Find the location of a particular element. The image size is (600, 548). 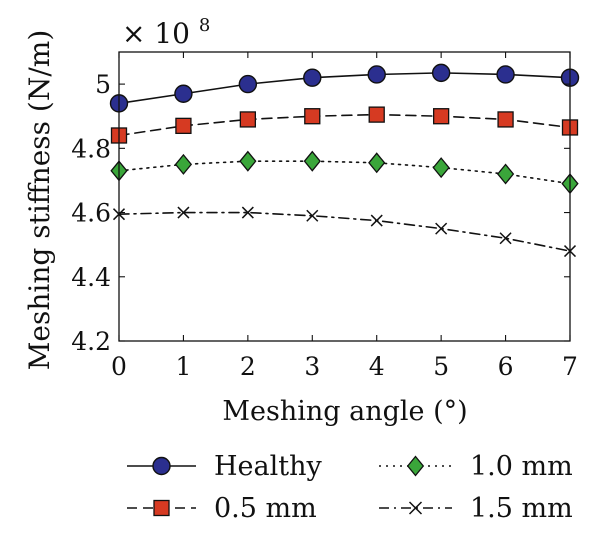

x-tick-label-1: 1 is located at coordinates (183, 366).